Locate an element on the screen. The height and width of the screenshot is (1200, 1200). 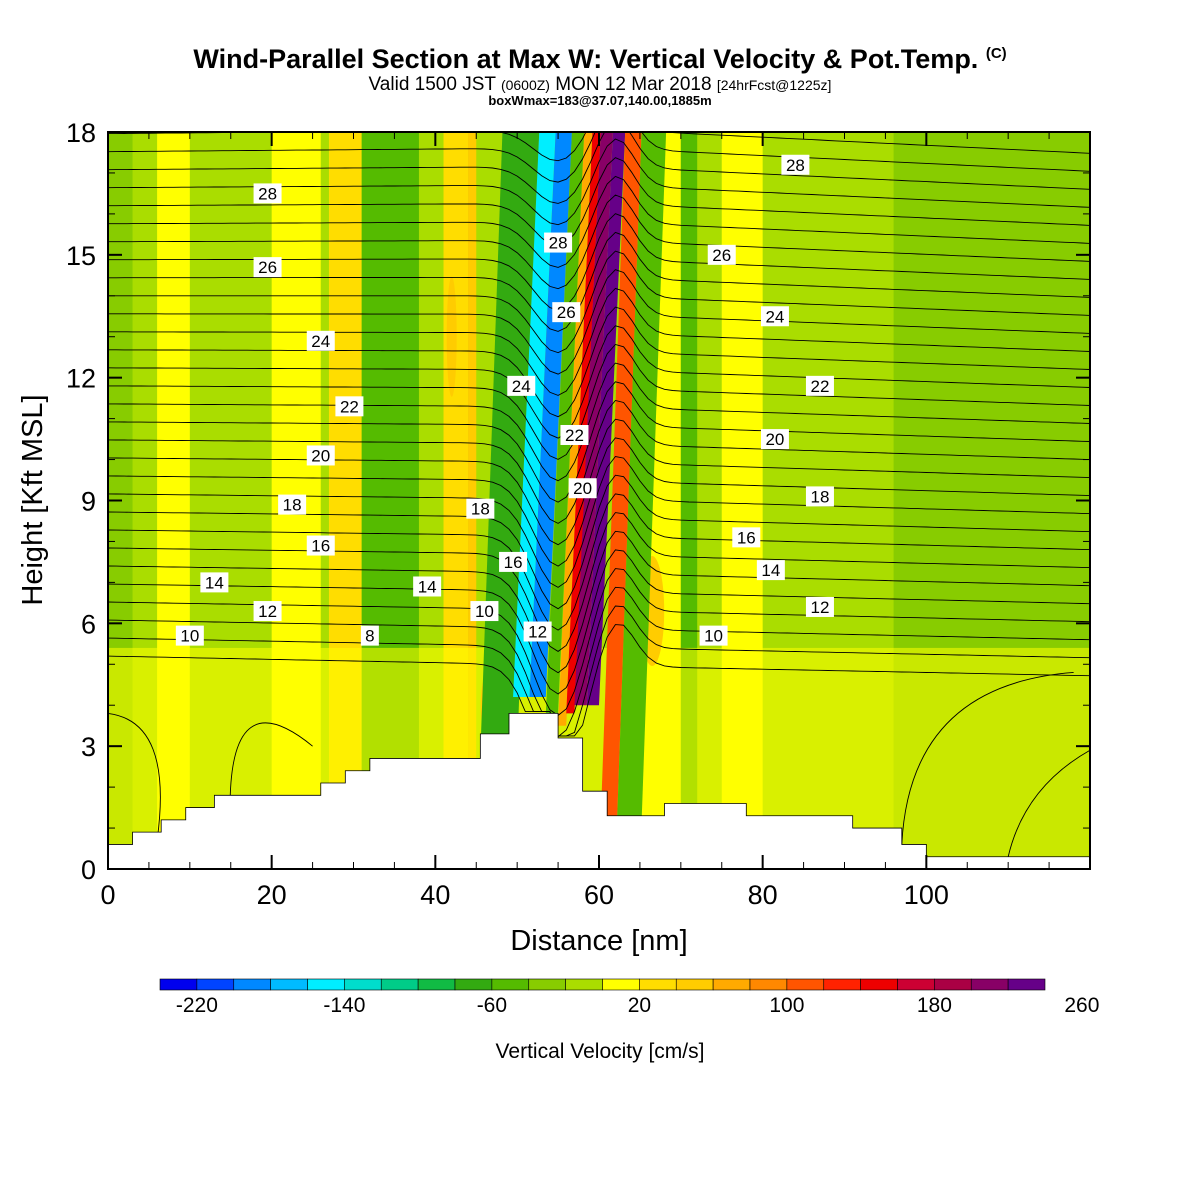
contour-label: 8 is located at coordinates (369, 635).